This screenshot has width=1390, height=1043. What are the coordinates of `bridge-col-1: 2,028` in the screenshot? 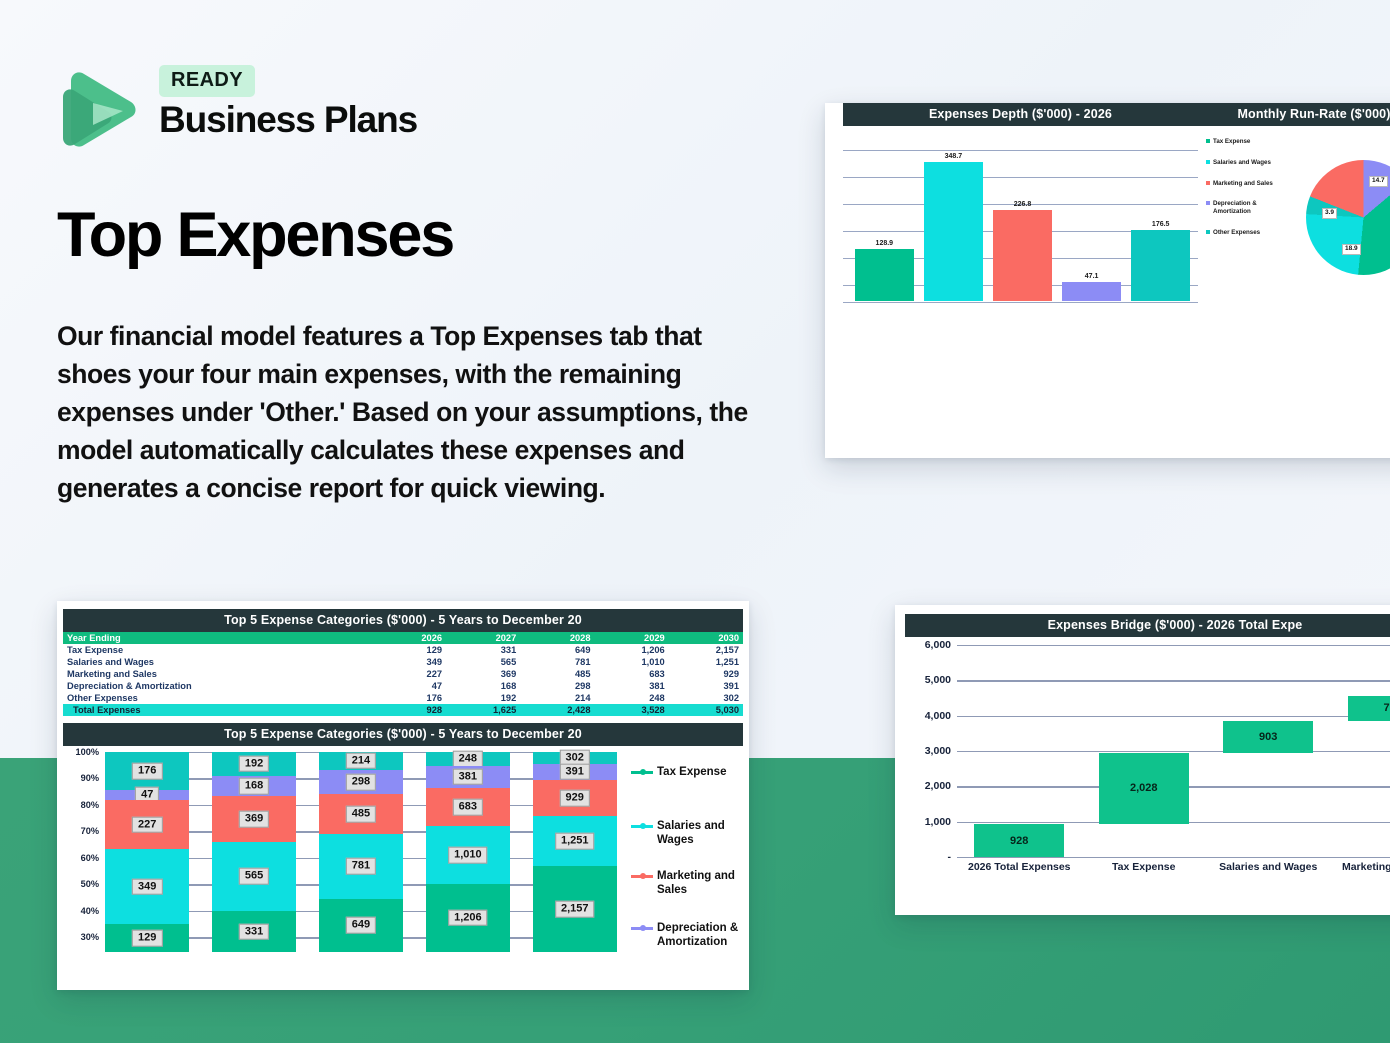 It's located at (1144, 751).